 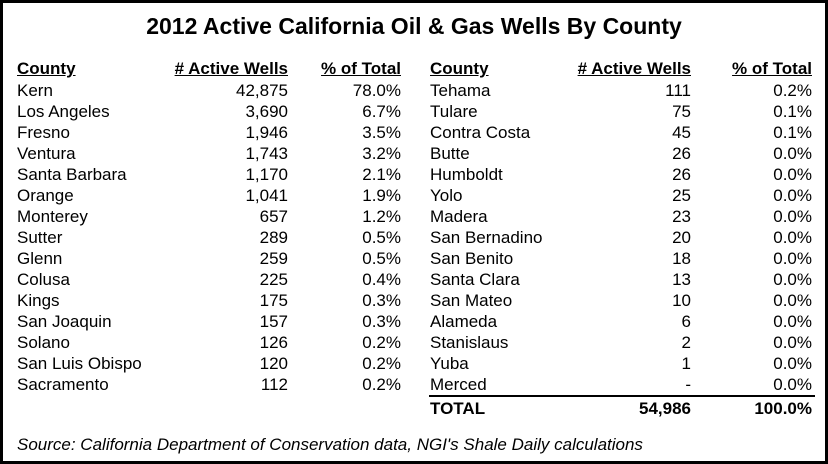 I want to click on active-wells-cell: 75, so click(x=681, y=111).